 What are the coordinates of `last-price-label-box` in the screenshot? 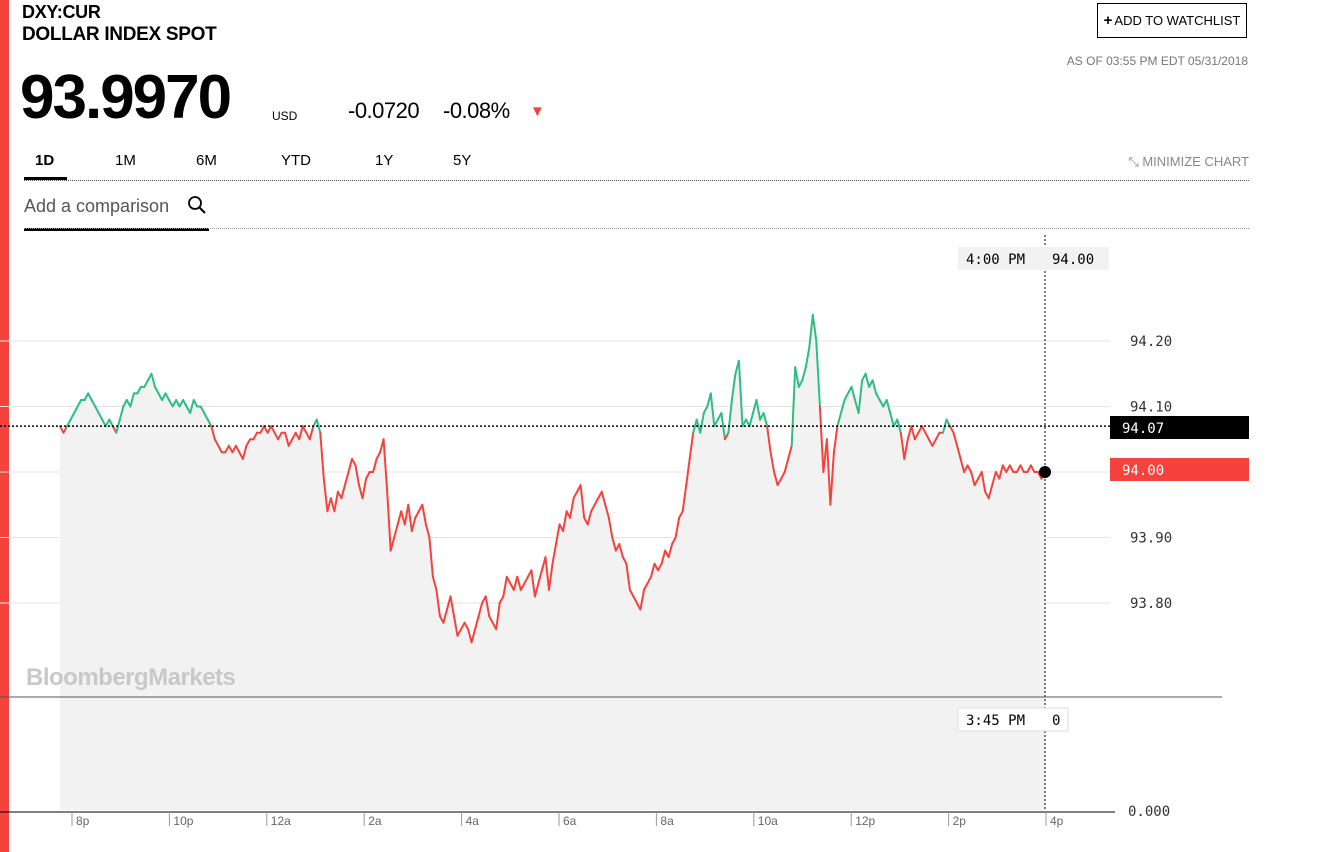 It's located at (1179, 469).